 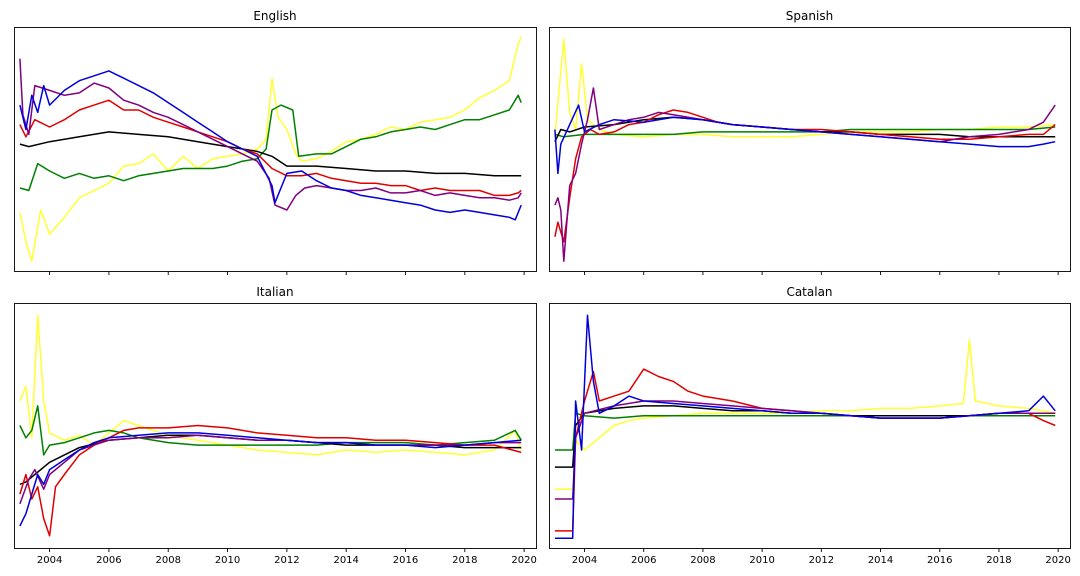 What do you see at coordinates (809, 16) in the screenshot?
I see `panel-title: Spanish` at bounding box center [809, 16].